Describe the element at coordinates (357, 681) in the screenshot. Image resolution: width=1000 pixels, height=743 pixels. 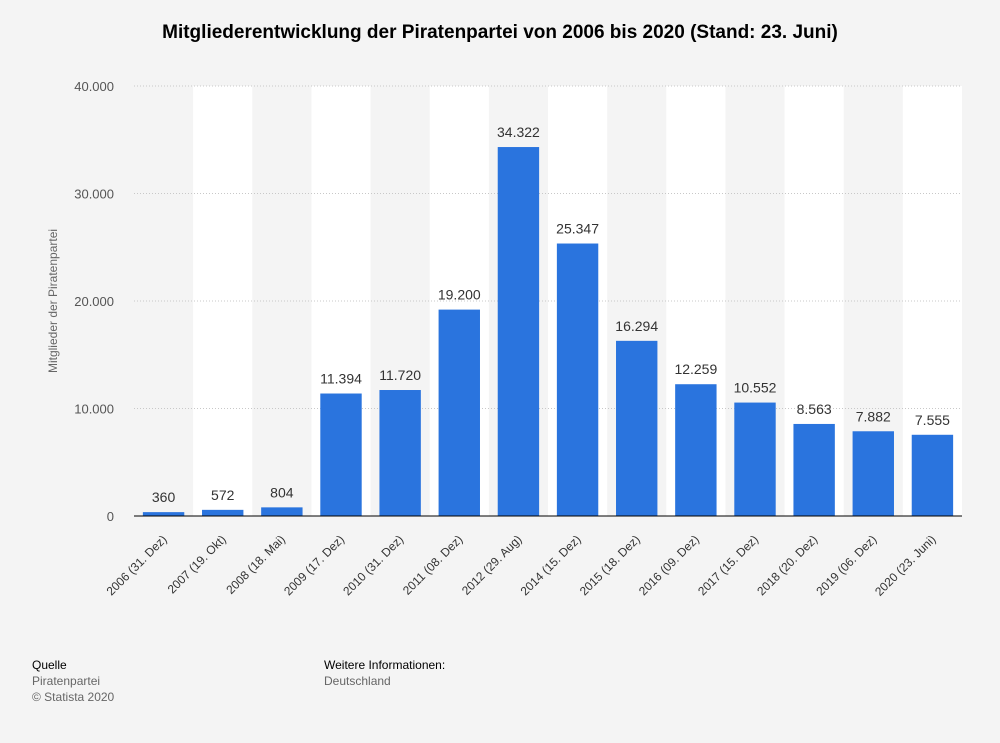
I see `info-value: Deutschland` at that location.